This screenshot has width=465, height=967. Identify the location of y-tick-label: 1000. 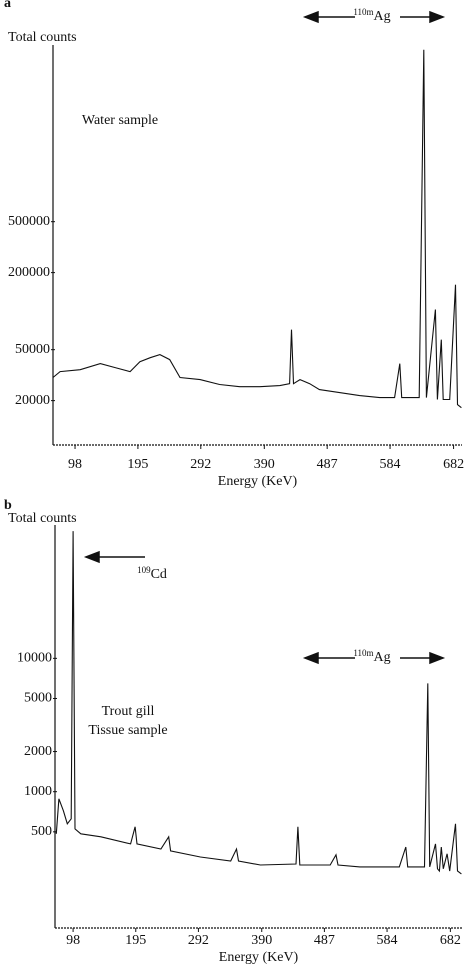
(38, 791).